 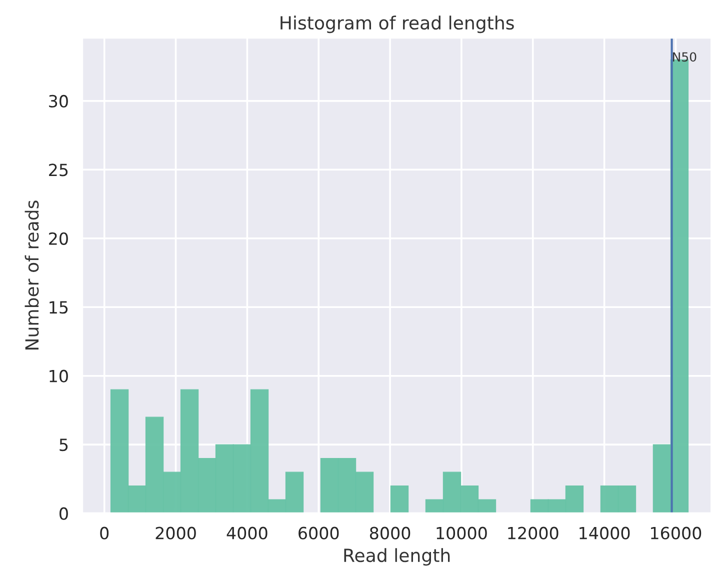 What do you see at coordinates (397, 25) in the screenshot?
I see `chart-title: Histogram of read lengths` at bounding box center [397, 25].